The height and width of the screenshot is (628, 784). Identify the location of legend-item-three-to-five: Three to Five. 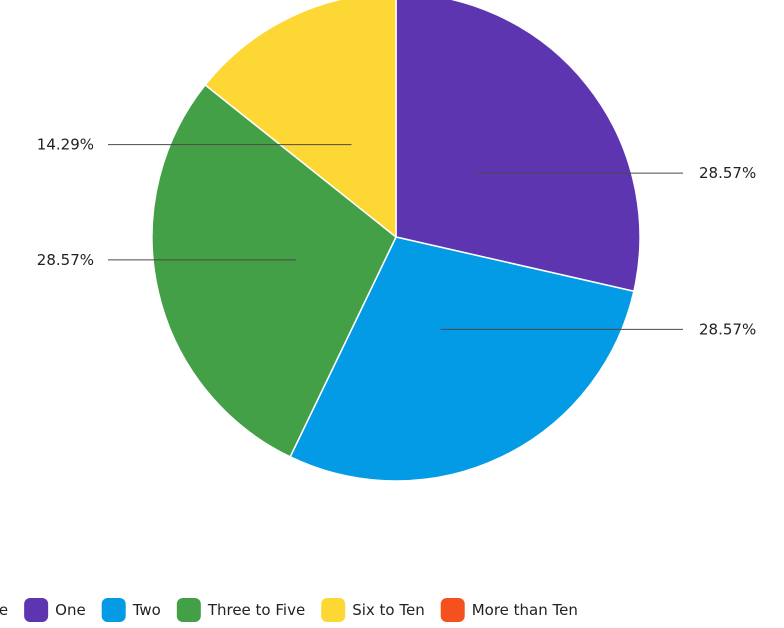
(240, 610).